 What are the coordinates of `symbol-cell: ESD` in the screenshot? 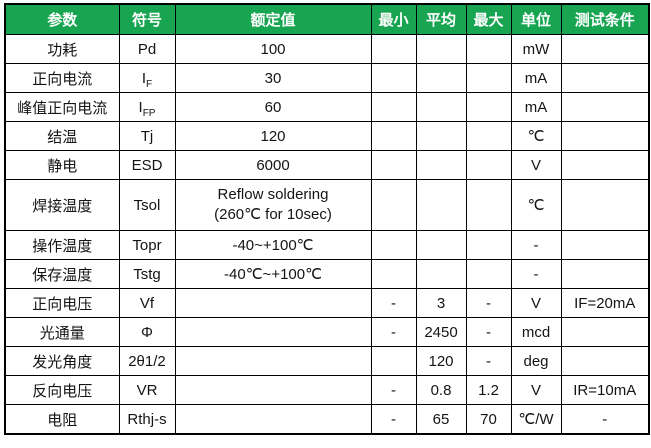 It's located at (147, 165).